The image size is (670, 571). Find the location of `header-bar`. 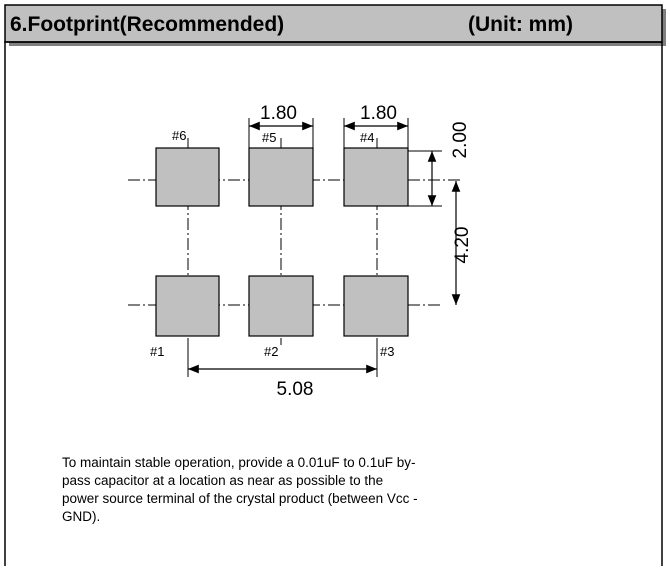

header-bar is located at coordinates (333, 23).